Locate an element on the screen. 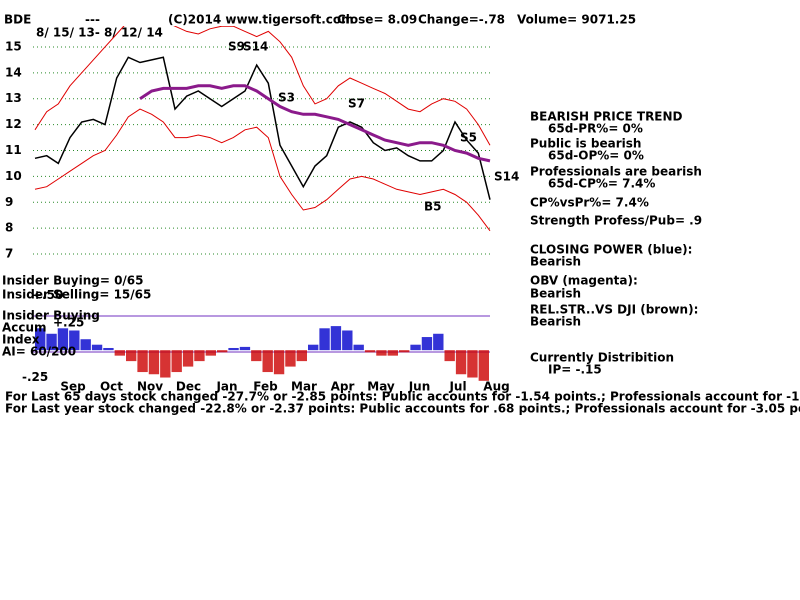 This screenshot has height=600, width=800. y-tick-label: 9 is located at coordinates (9, 202).